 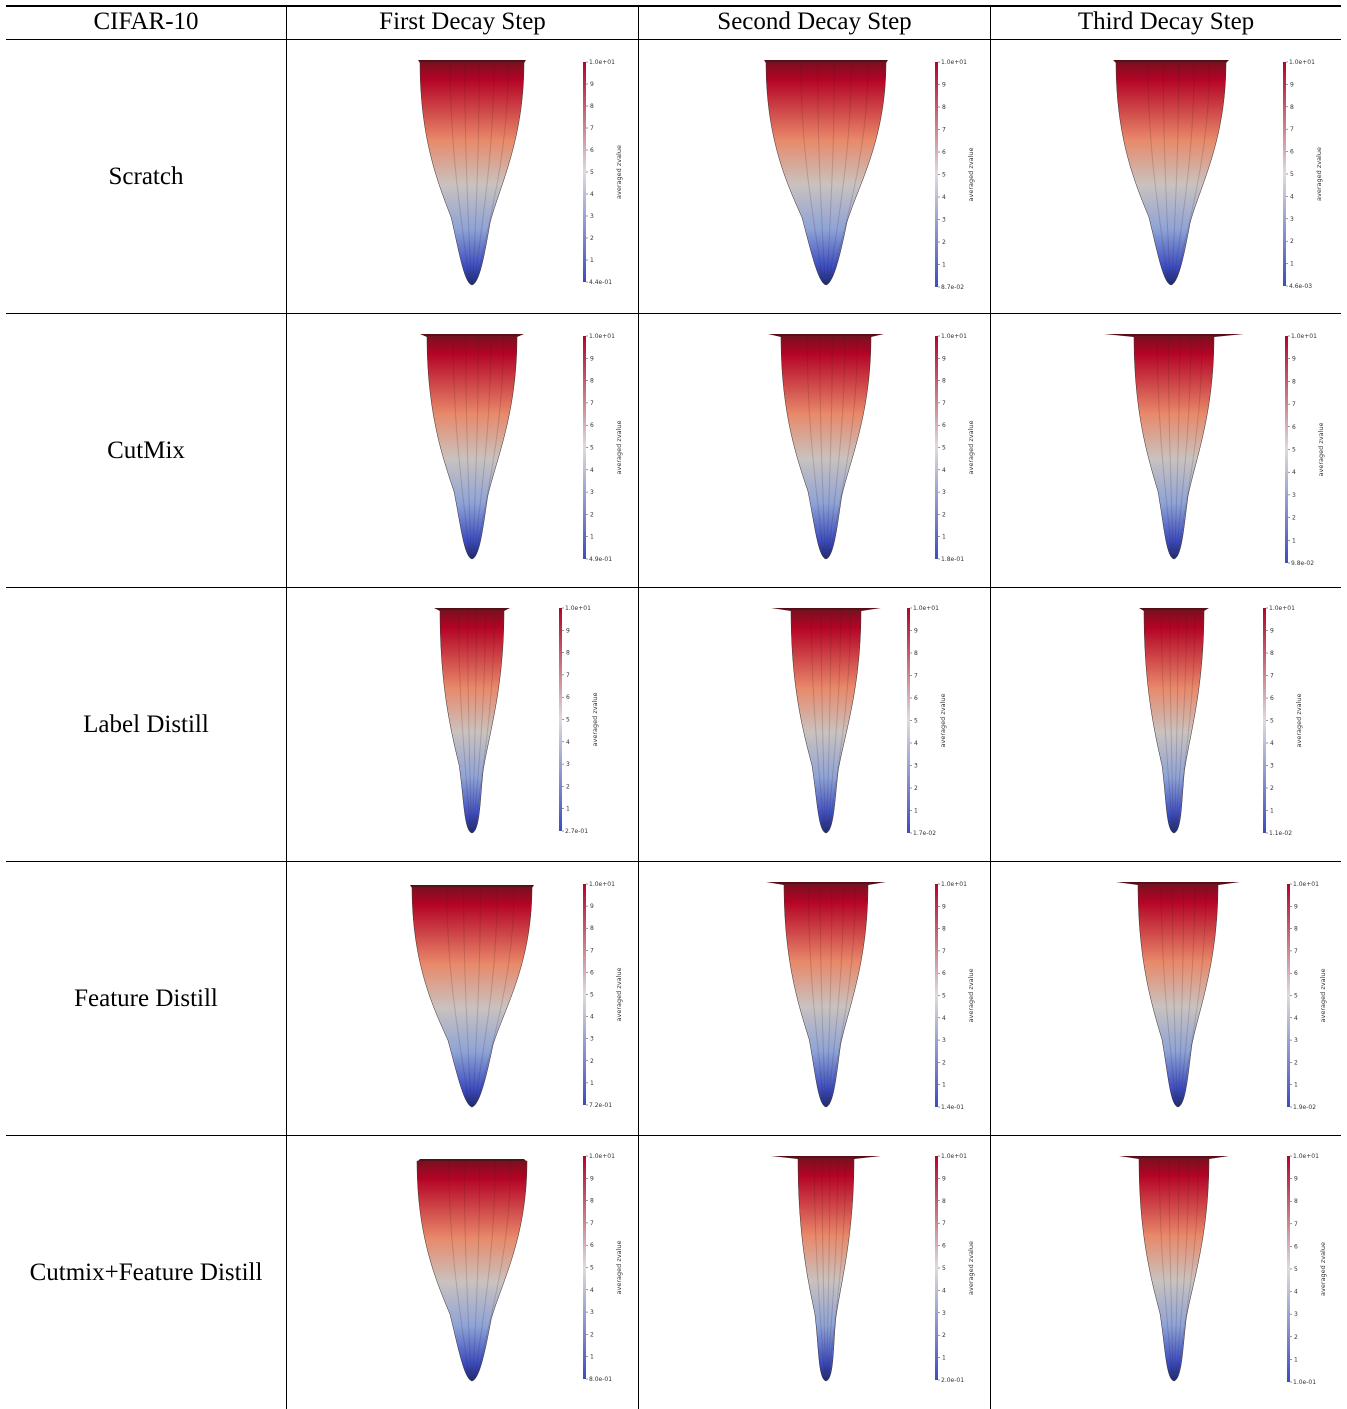 What do you see at coordinates (870, 996) in the screenshot?
I see `loss-landscape-plot: 1.0e+01 9 8 7 6 5 4 3 2 1 1.4e-01 averaged zvalue` at bounding box center [870, 996].